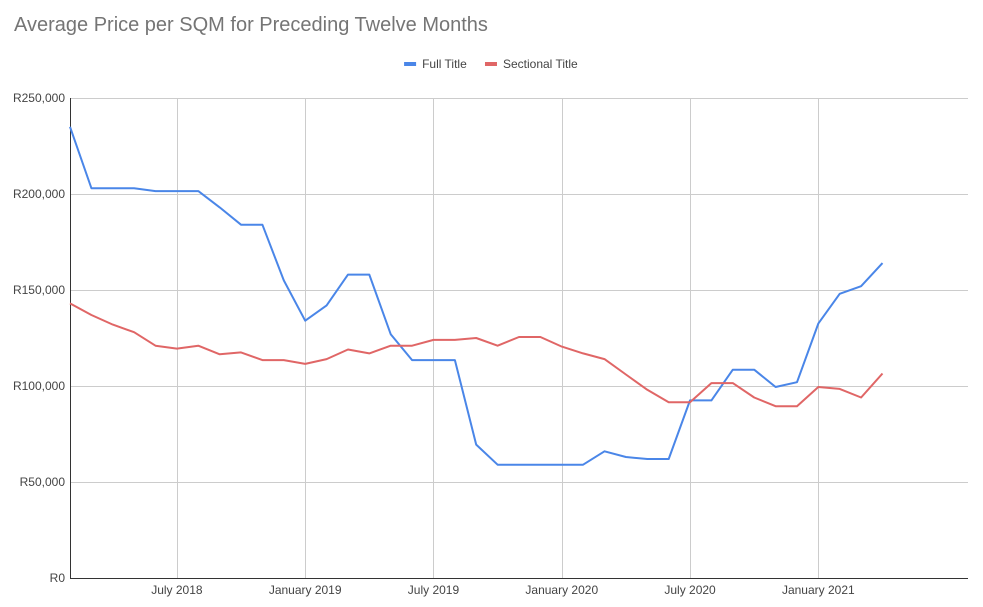 The width and height of the screenshot is (983, 607). Describe the element at coordinates (177, 590) in the screenshot. I see `x-tick-label: July 2018` at that location.